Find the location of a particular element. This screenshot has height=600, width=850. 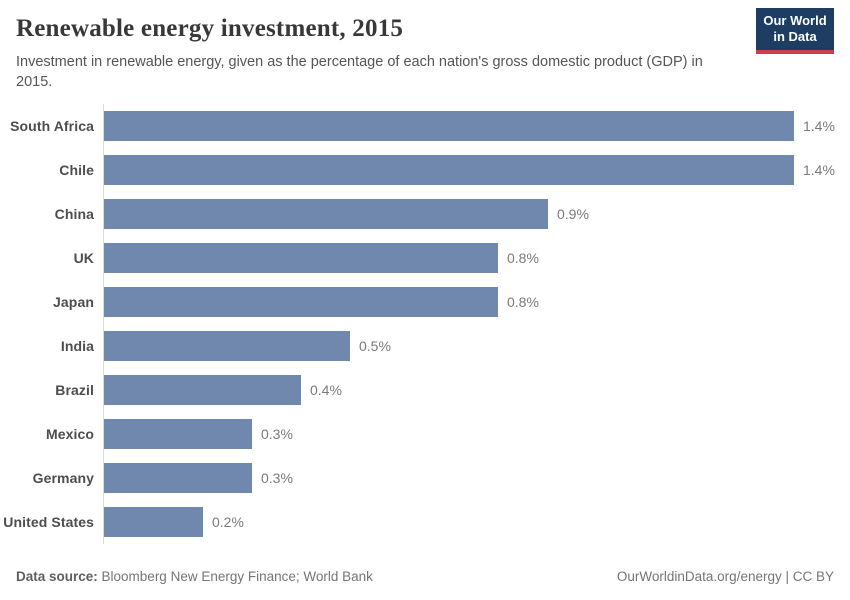

bar-row: Germany 0.3% is located at coordinates (425, 478).